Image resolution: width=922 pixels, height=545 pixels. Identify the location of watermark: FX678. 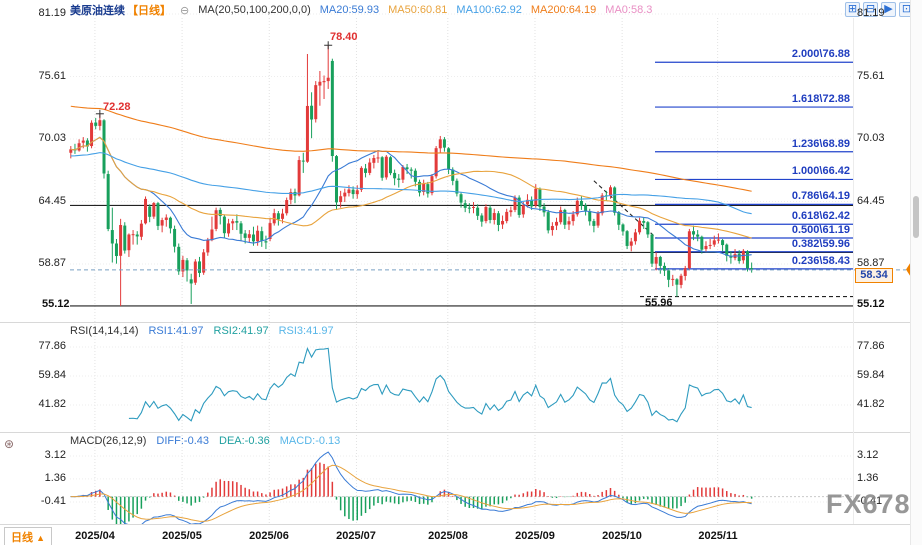
(868, 504).